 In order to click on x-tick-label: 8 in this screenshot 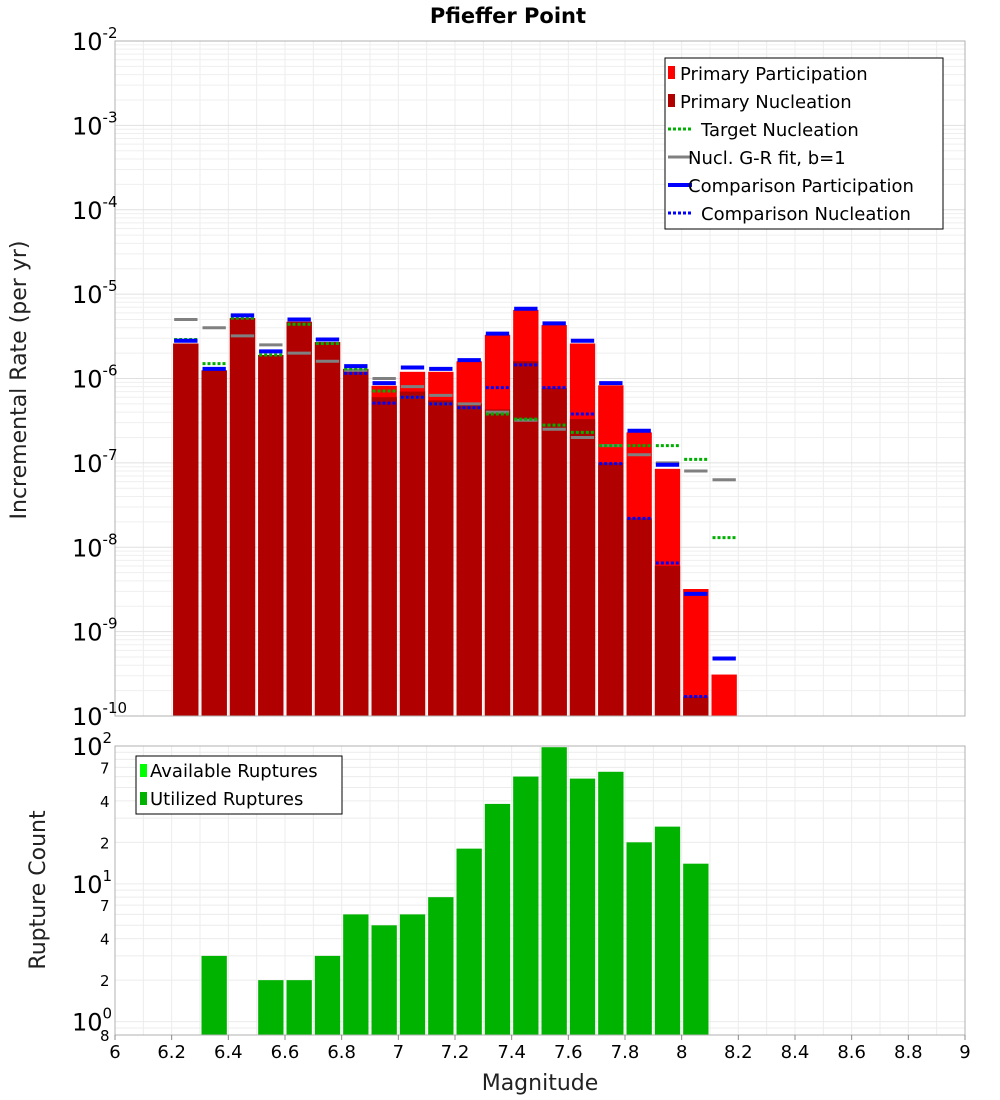, I will do `click(681, 1052)`.